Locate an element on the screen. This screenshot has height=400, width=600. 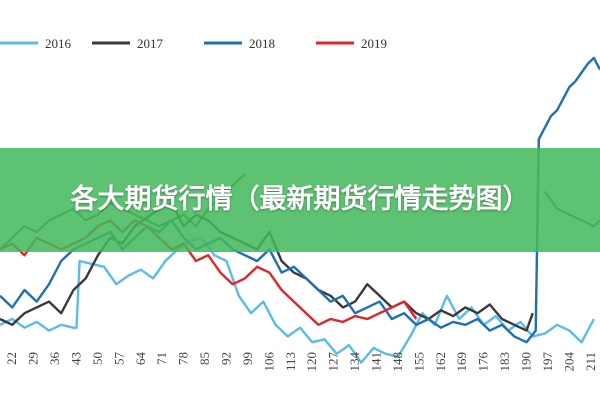
x-tick-label: 190 is located at coordinates (526, 362).